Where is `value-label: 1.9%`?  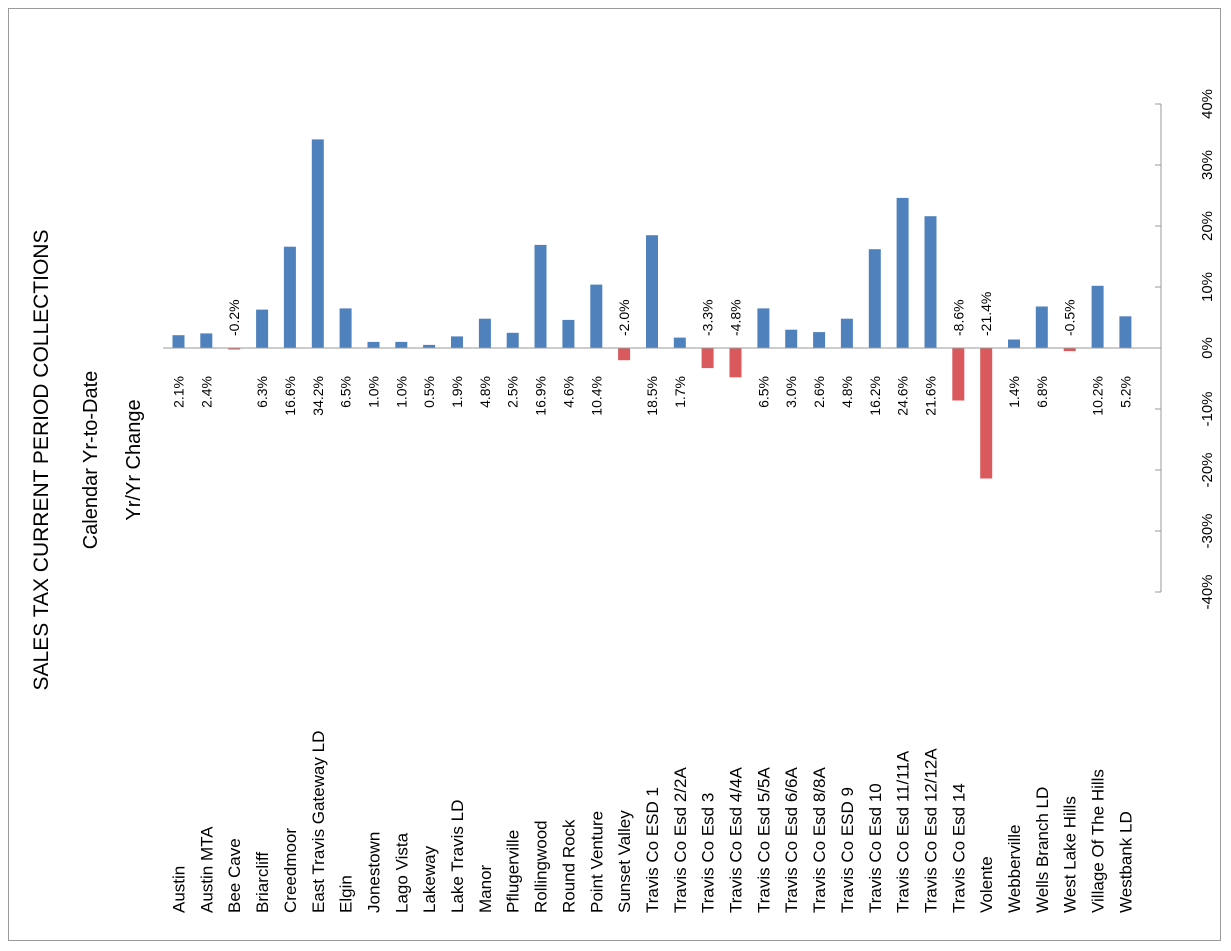 value-label: 1.9% is located at coordinates (457, 392).